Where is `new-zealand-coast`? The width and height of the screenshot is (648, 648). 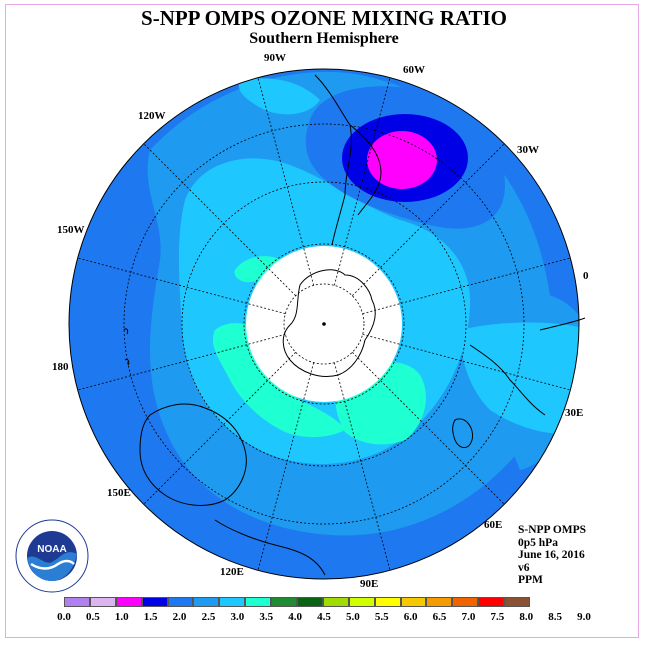 new-zealand-coast is located at coordinates (126, 347).